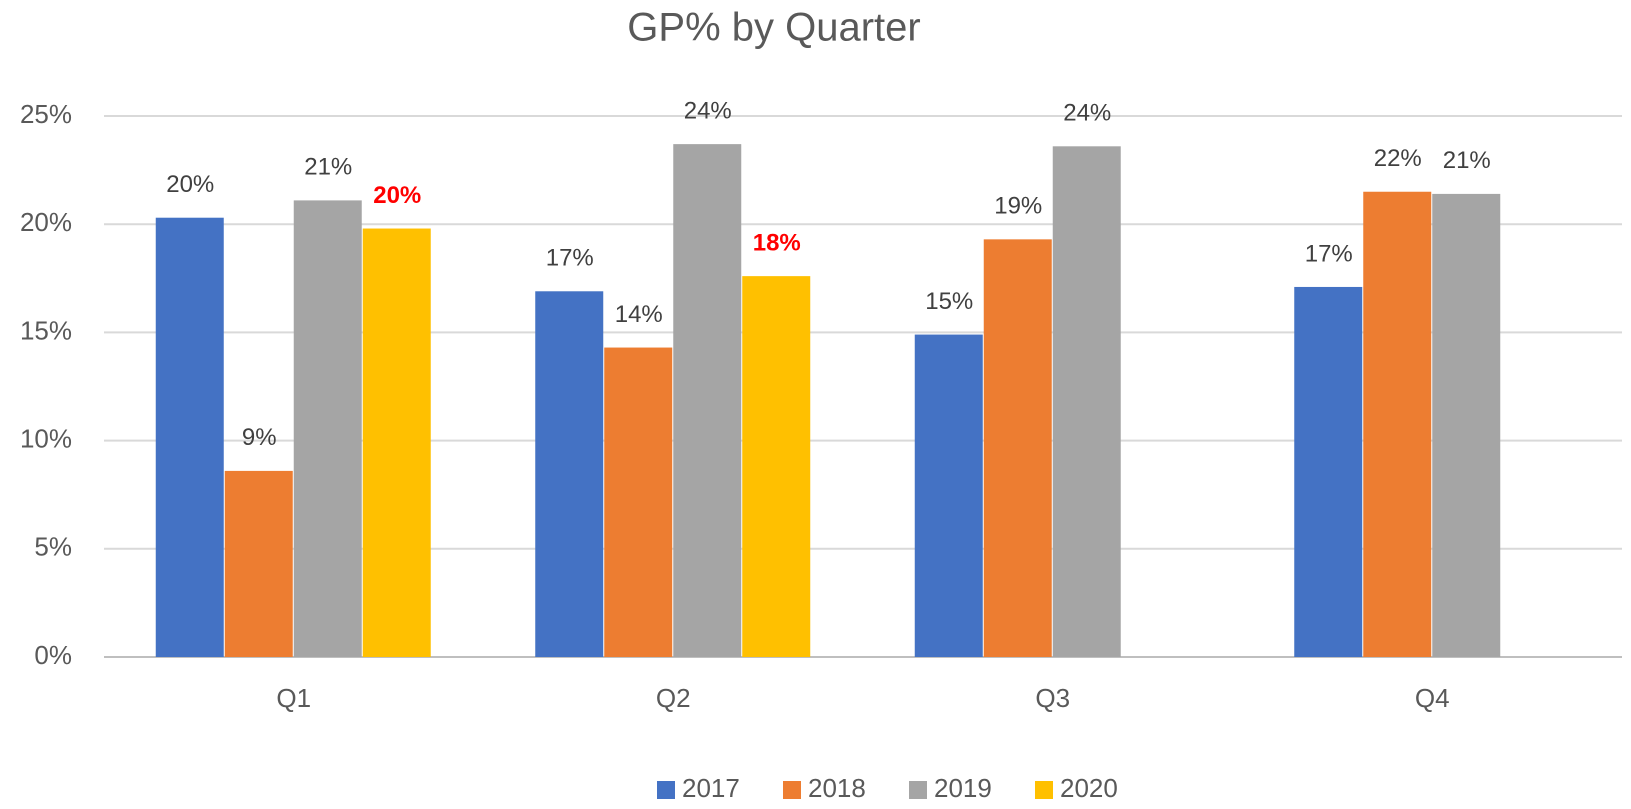 The width and height of the screenshot is (1631, 809). Describe the element at coordinates (773, 28) in the screenshot. I see `chart-title: GP% by Quarter` at that location.